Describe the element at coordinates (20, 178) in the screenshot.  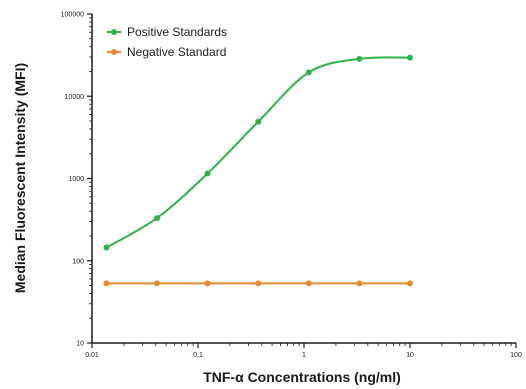
I see `y-axis-title: Median Fluorescent Intensity (MFI)` at that location.